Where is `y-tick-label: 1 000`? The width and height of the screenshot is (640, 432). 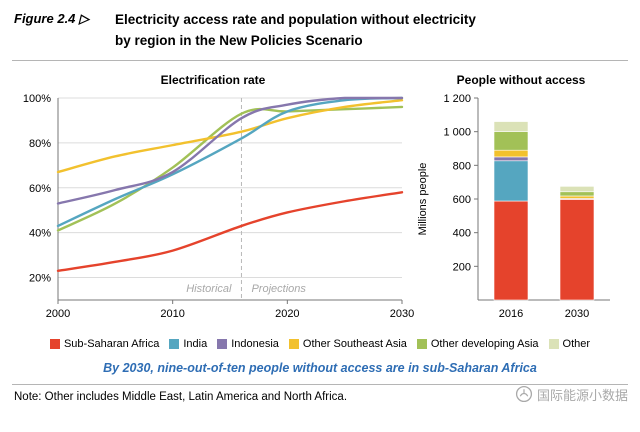 y-tick-label: 1 000 is located at coordinates (457, 133).